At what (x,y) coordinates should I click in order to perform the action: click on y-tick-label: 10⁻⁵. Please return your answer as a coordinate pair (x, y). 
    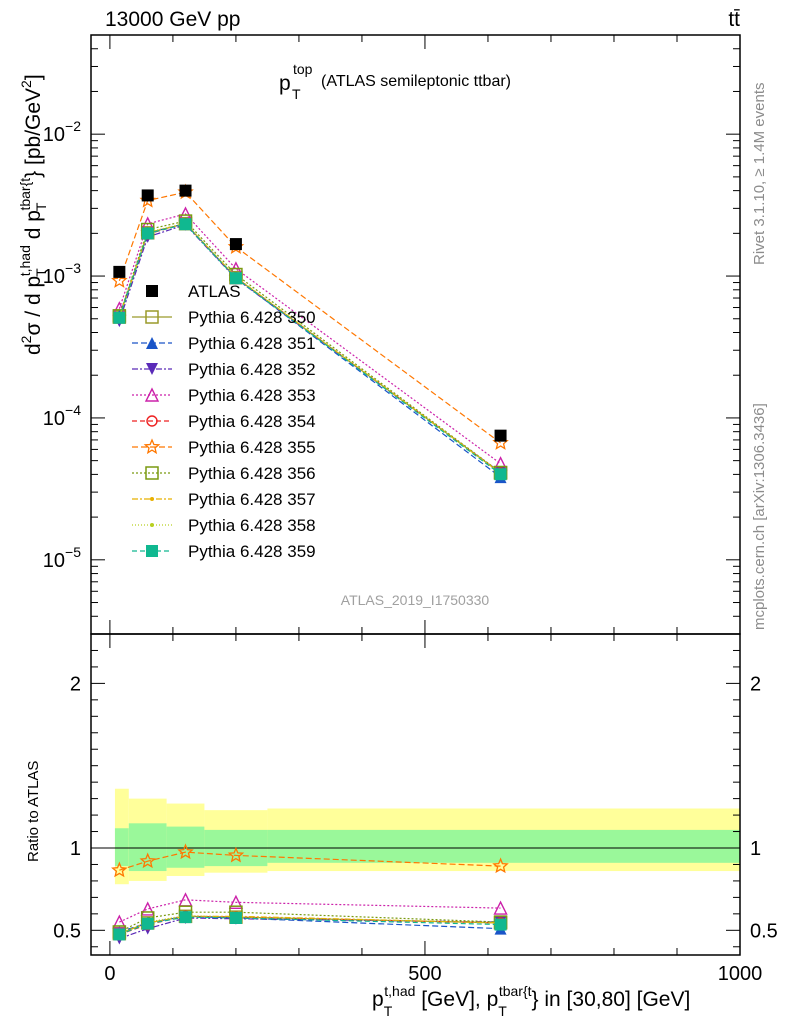
    Looking at the image, I should click on (62, 558).